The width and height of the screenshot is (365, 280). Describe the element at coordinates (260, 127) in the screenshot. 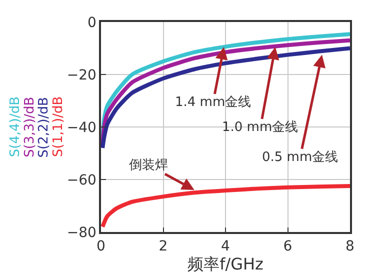

I see `annotation: 1.0 mm金线` at that location.